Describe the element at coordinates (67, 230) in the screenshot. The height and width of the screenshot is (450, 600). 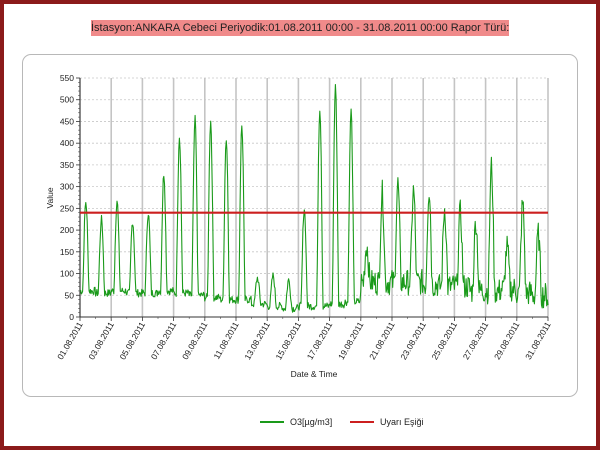
I see `y-tick-label: 200` at that location.